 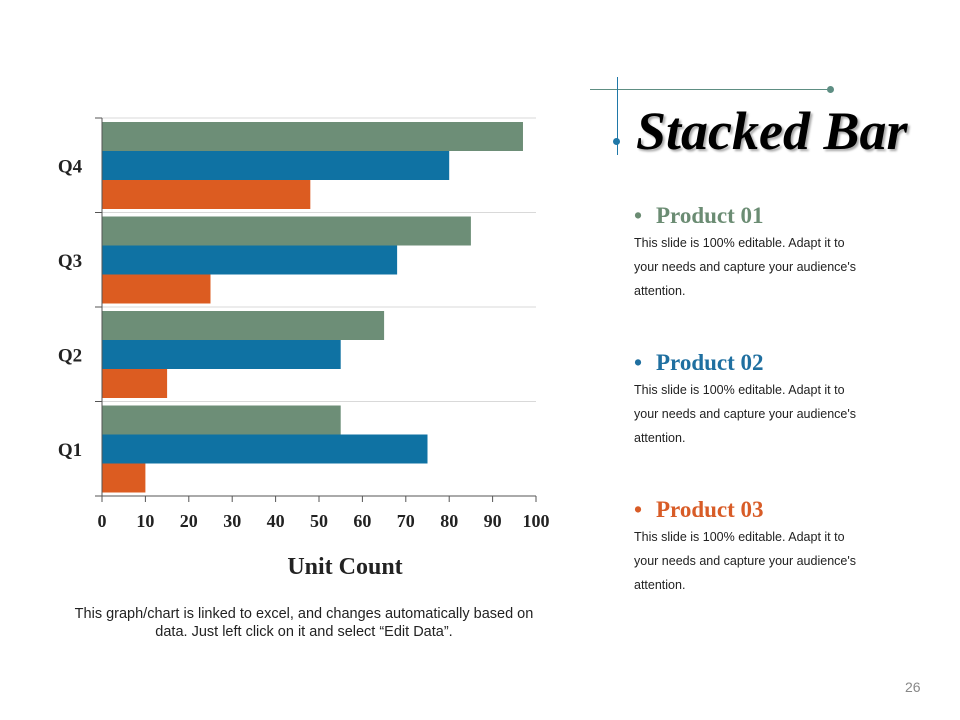 I want to click on product-01-name: Product 01, so click(x=710, y=215).